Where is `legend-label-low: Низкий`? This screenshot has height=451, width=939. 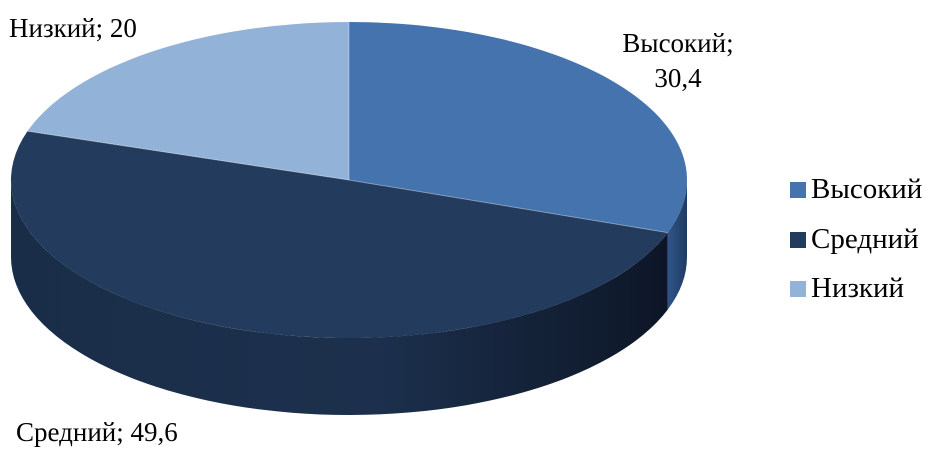 legend-label-low: Низкий is located at coordinates (857, 288).